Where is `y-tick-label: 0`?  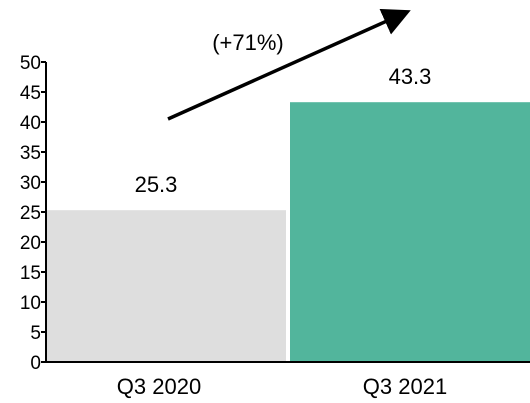
y-tick-label: 0 is located at coordinates (35, 363).